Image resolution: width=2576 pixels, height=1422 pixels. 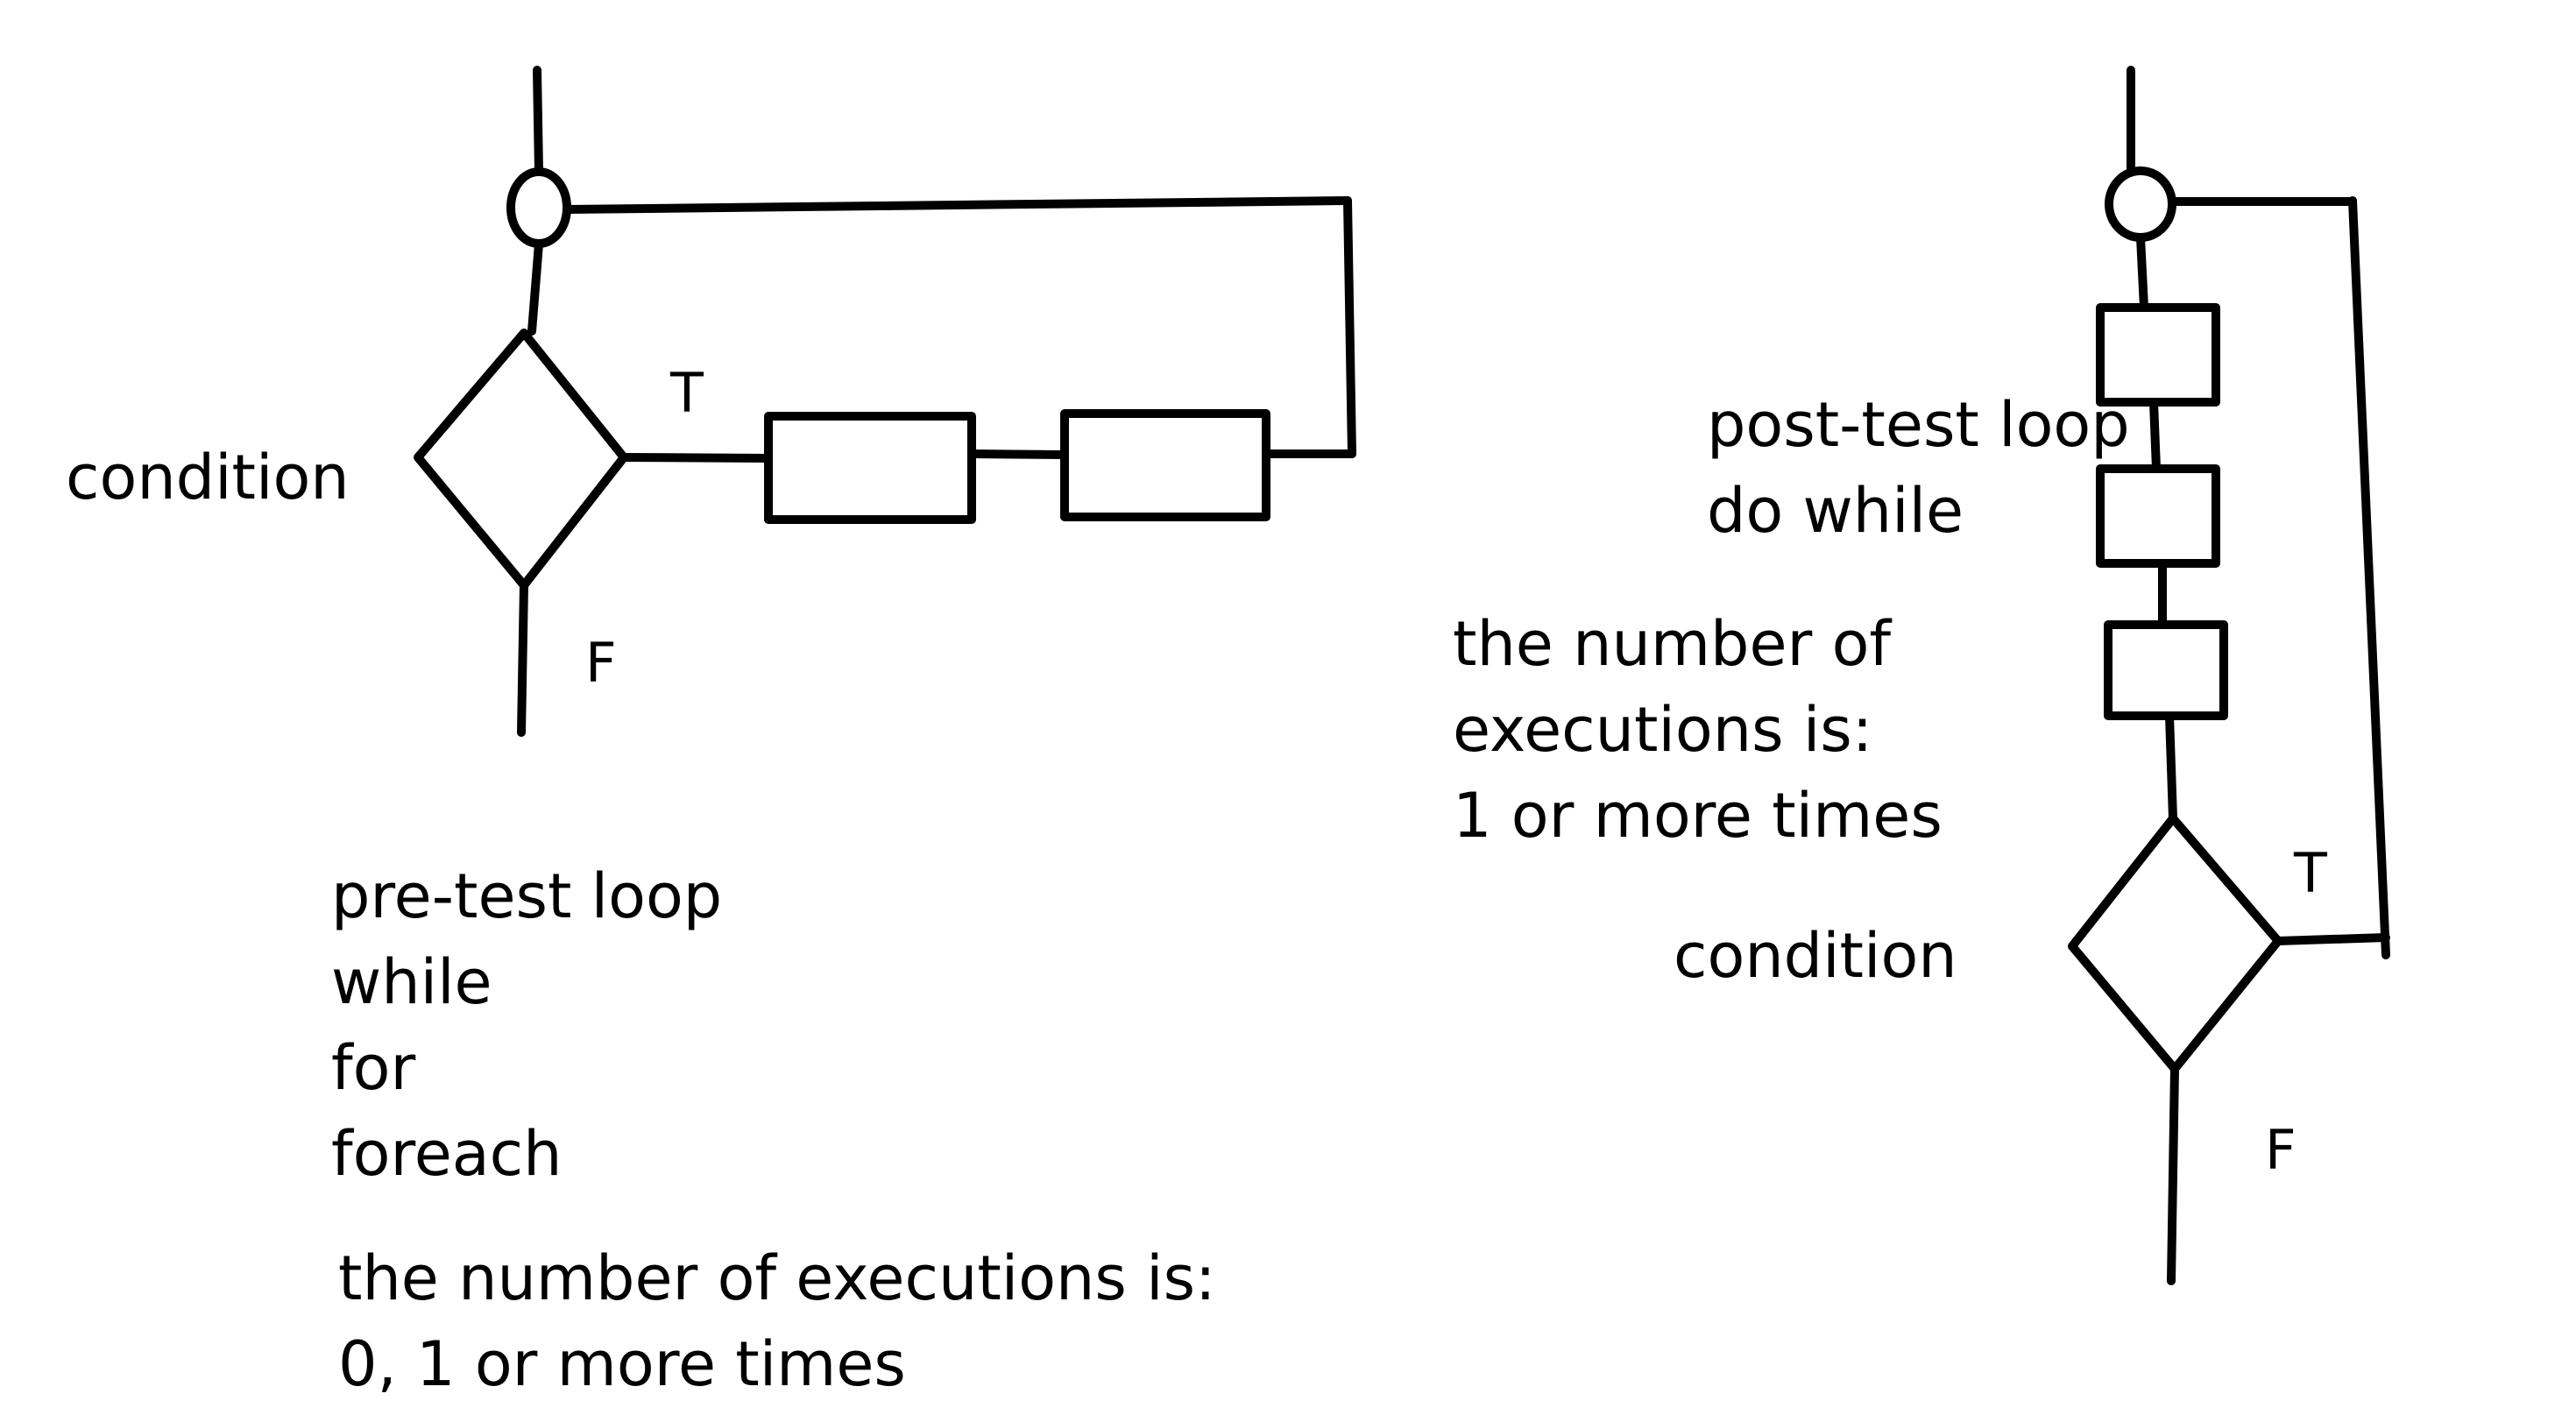 I want to click on posttest-condition-diamond, so click(x=2175, y=943).